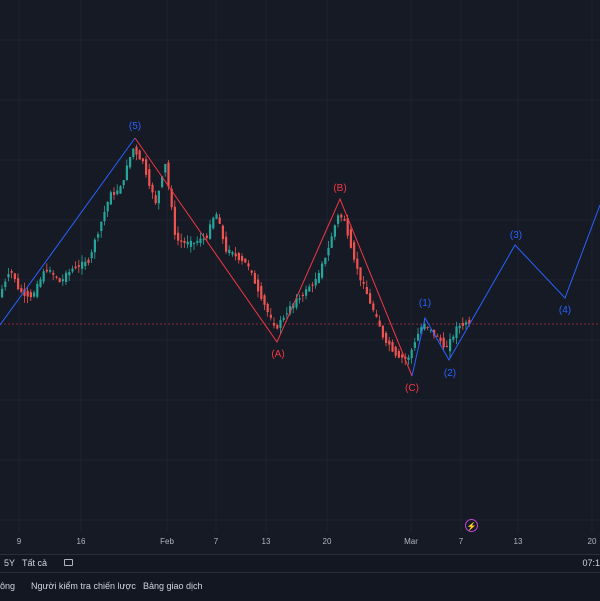  What do you see at coordinates (216, 541) in the screenshot?
I see `time-tick: 7` at bounding box center [216, 541].